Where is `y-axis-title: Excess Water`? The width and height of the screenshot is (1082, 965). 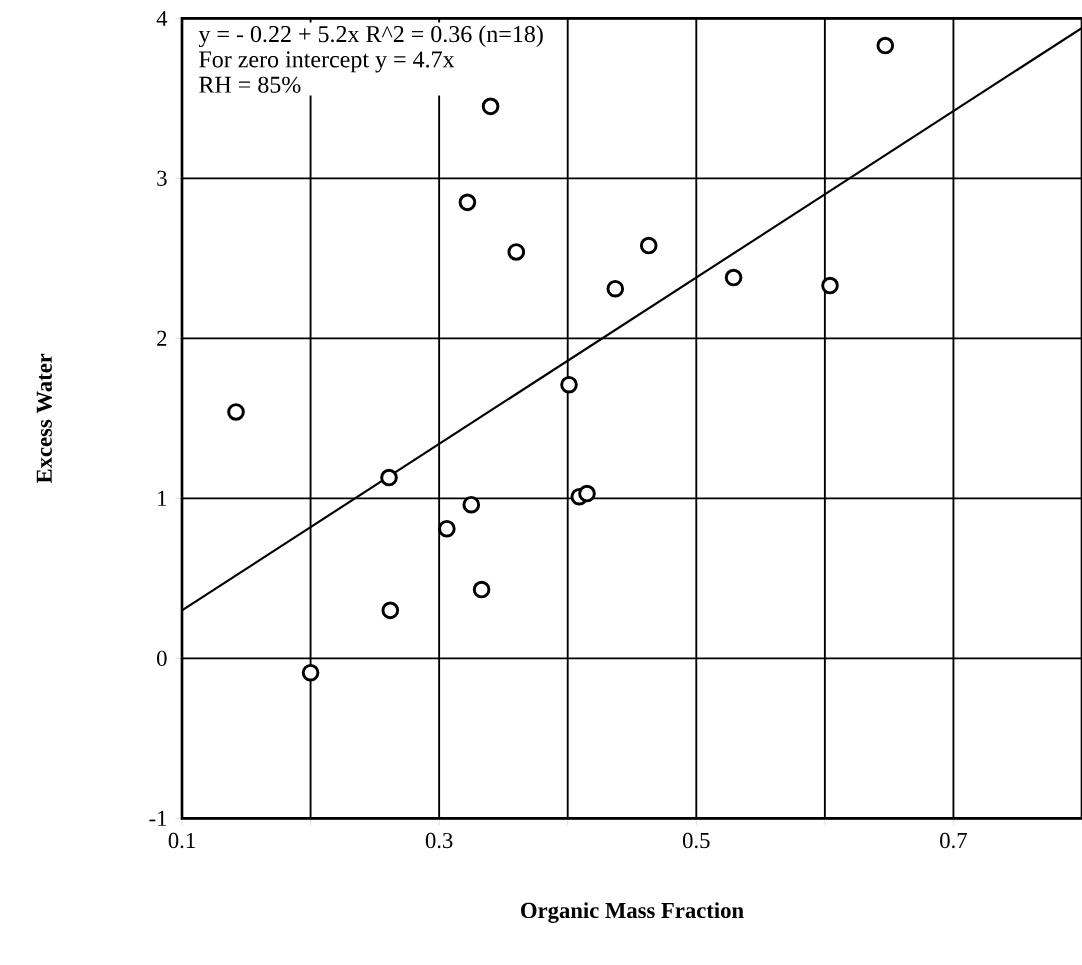 y-axis-title: Excess Water is located at coordinates (44, 418).